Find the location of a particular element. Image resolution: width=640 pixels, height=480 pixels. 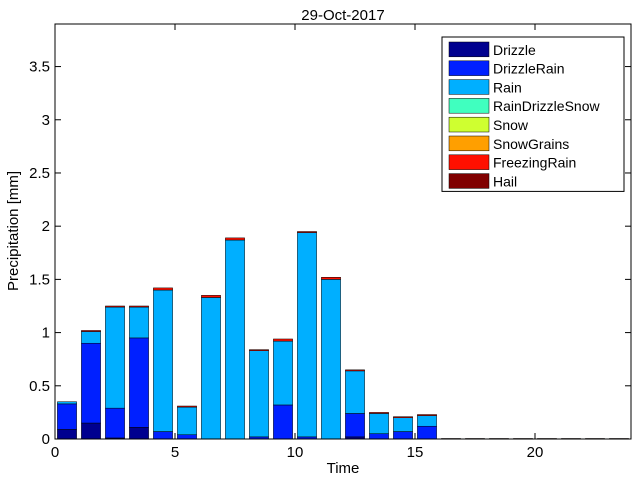

x-tick-label: 20 is located at coordinates (535, 452).